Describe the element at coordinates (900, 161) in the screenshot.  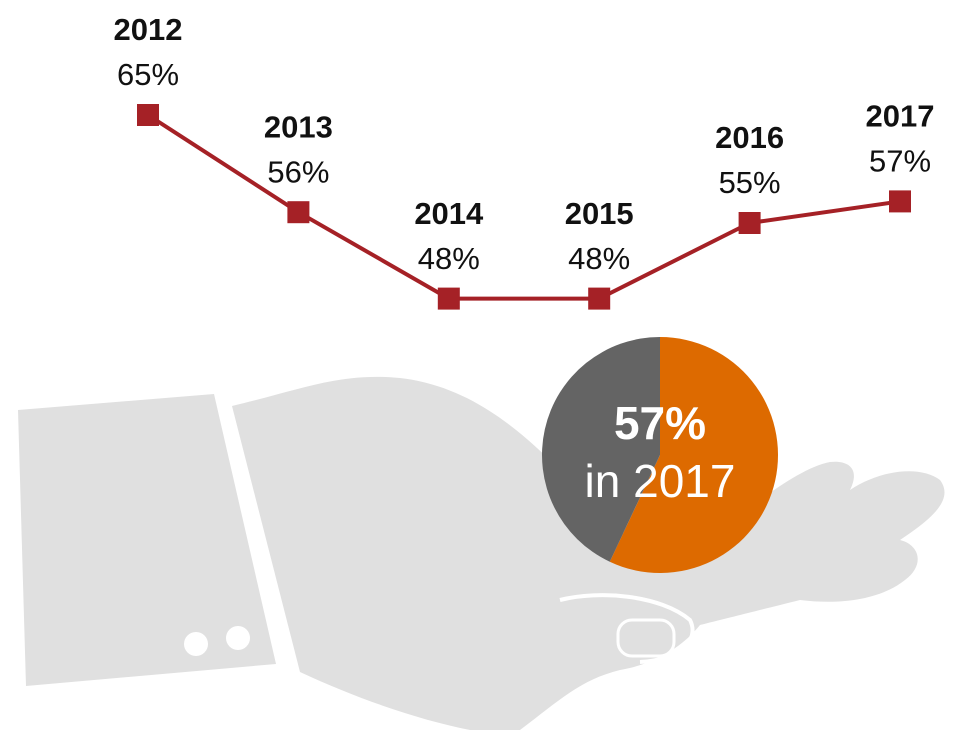
I see `value-label: 57%` at that location.